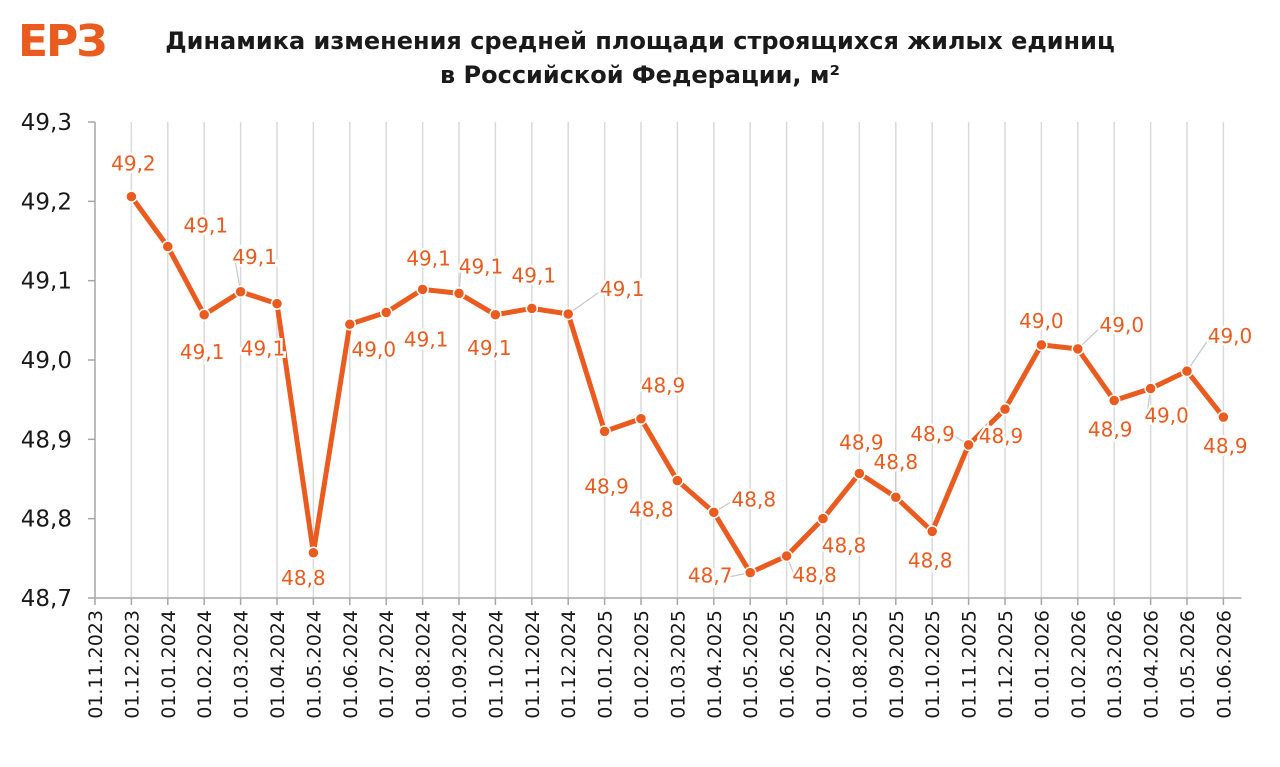  What do you see at coordinates (46, 599) in the screenshot?
I see `y-tick-label: 48,7` at bounding box center [46, 599].